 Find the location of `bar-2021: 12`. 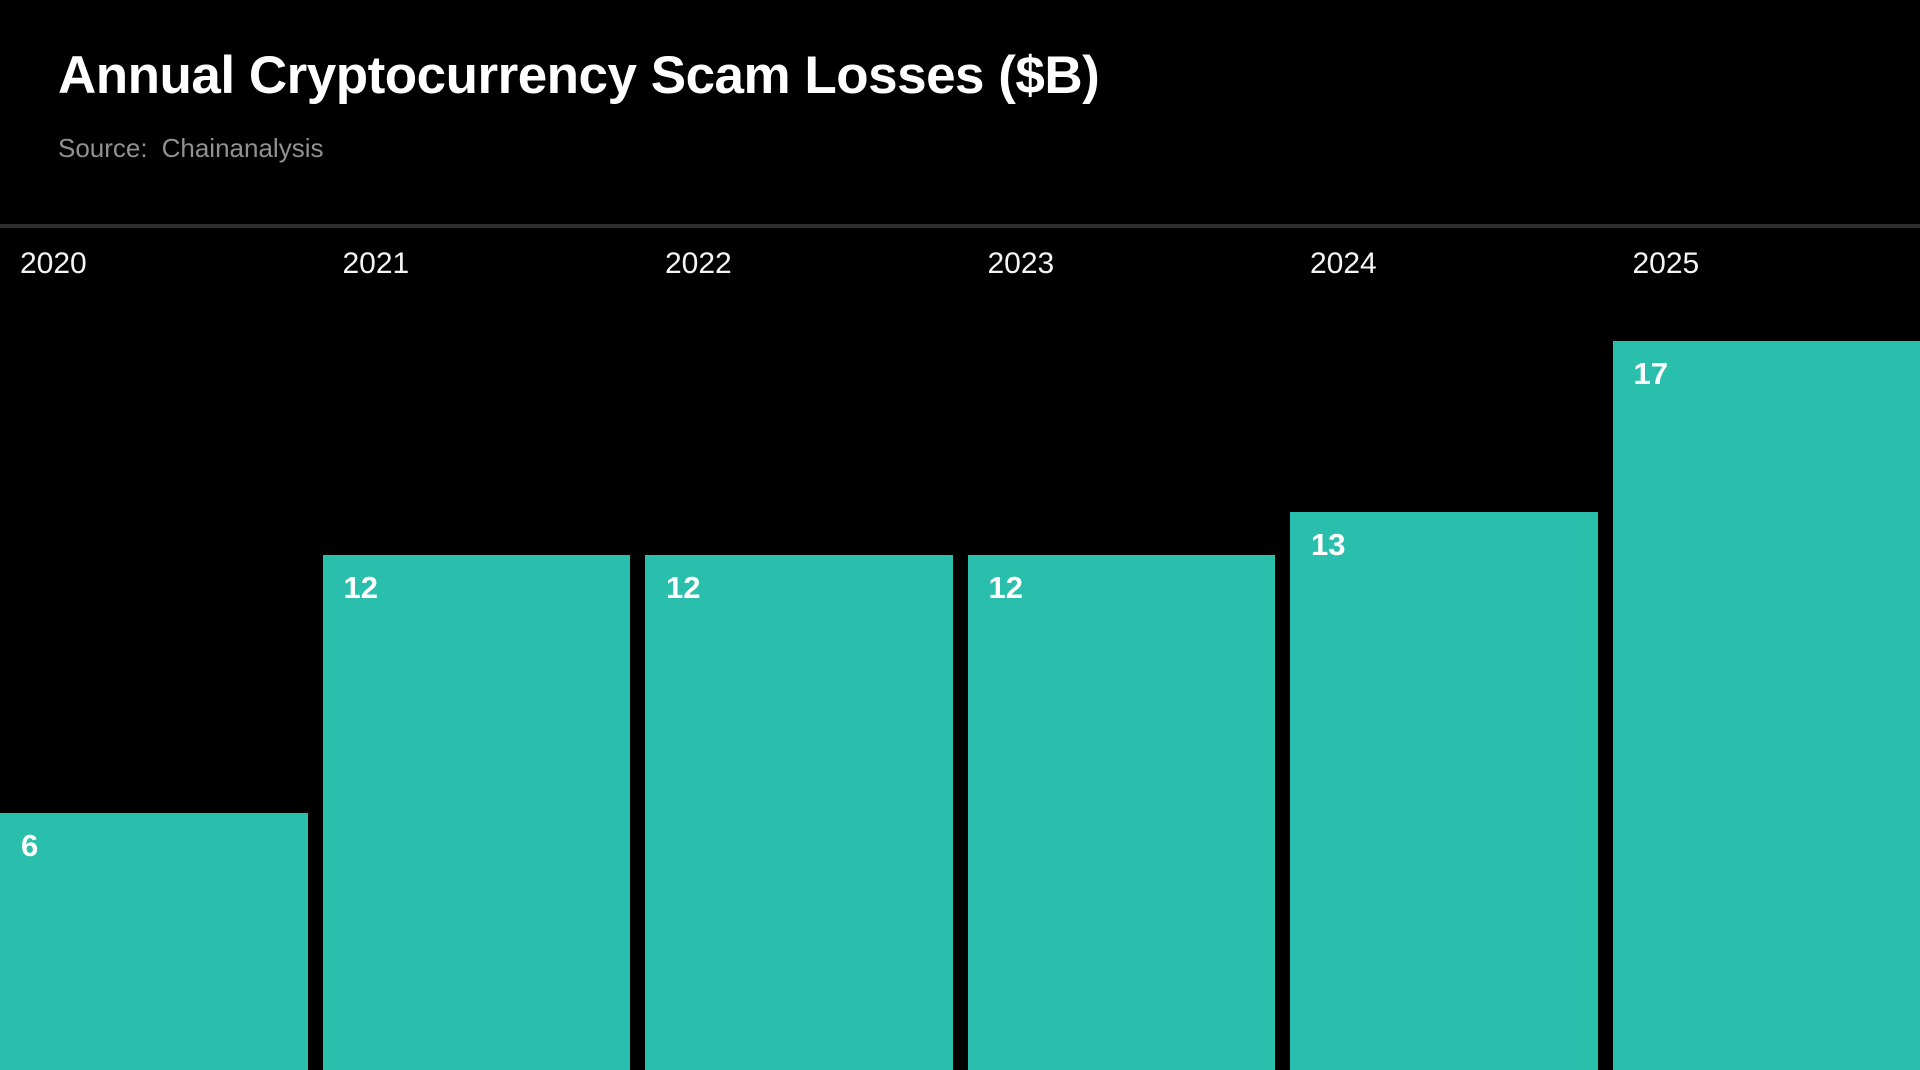

bar-2021: 12 is located at coordinates (477, 812).